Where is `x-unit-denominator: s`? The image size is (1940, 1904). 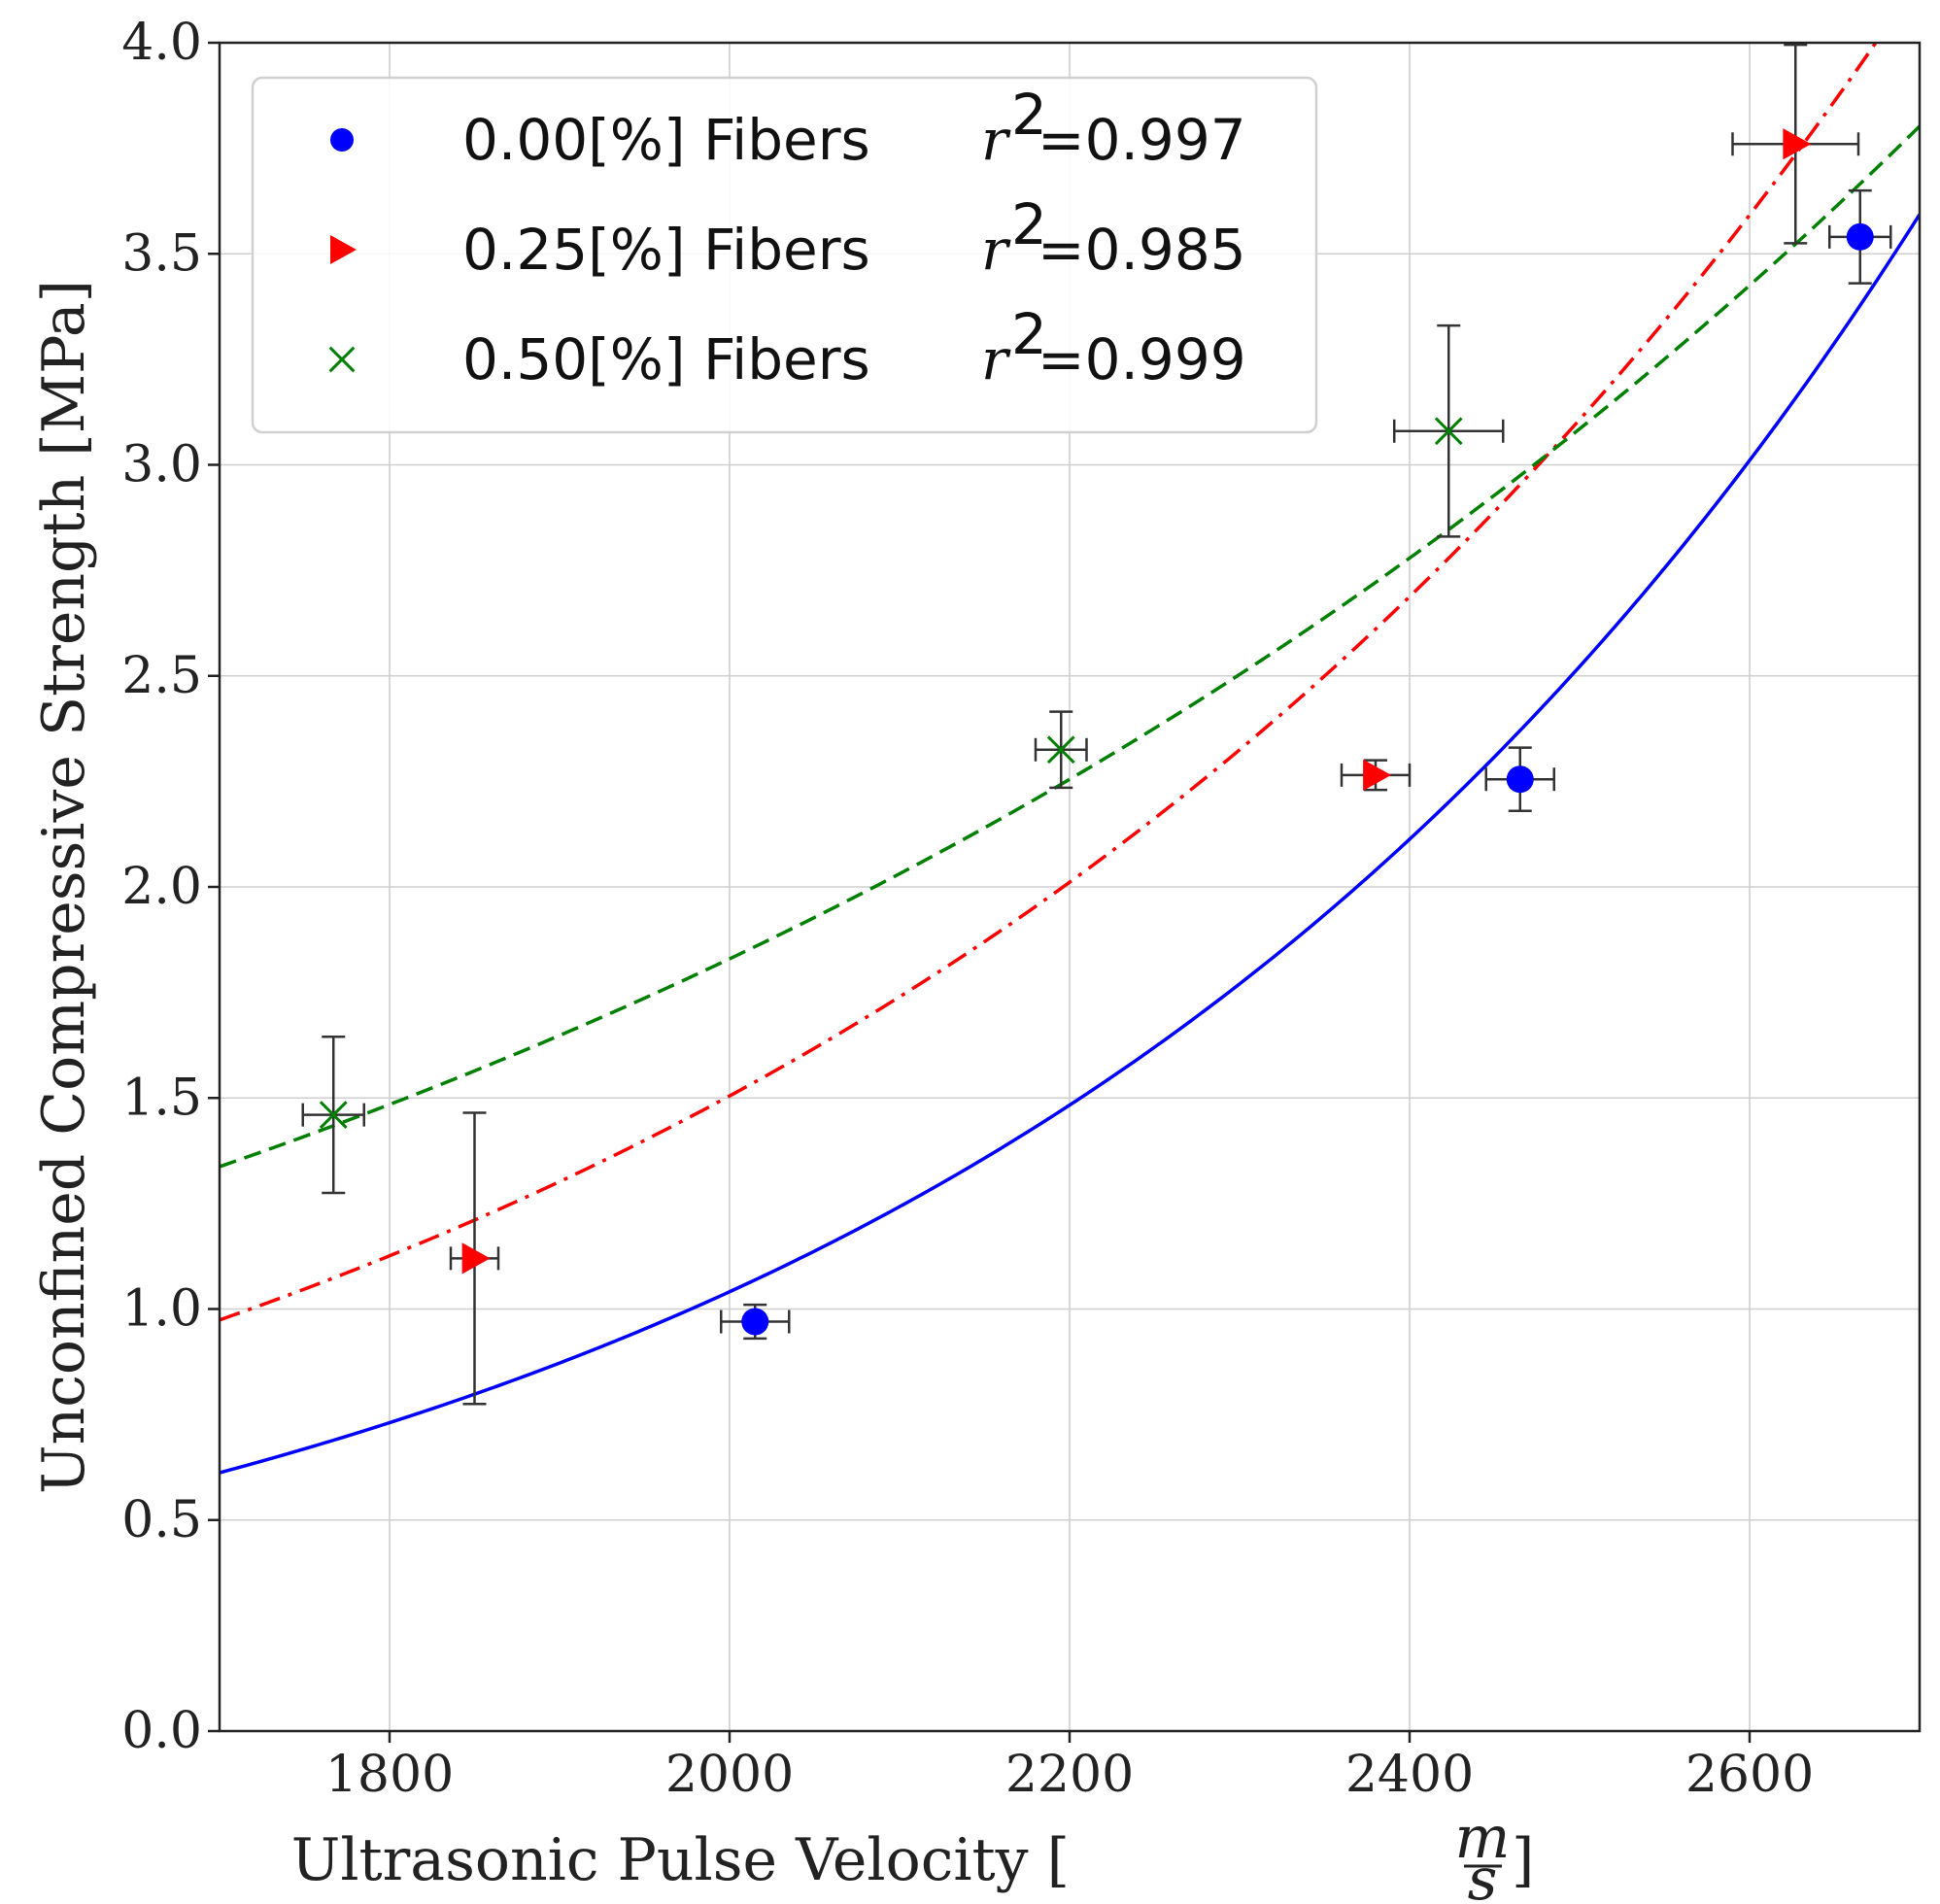 x-unit-denominator: s is located at coordinates (1483, 1875).